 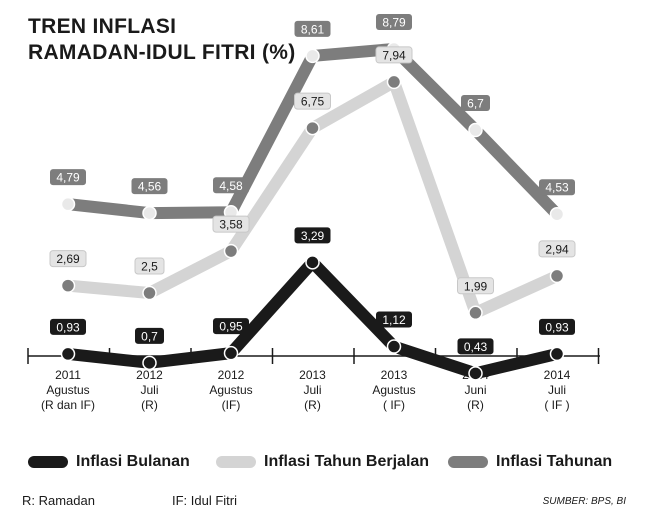 I want to click on legend-item-inflasi-tahun-berjalan: Inflasi Tahun Berjalan, so click(x=322, y=462).